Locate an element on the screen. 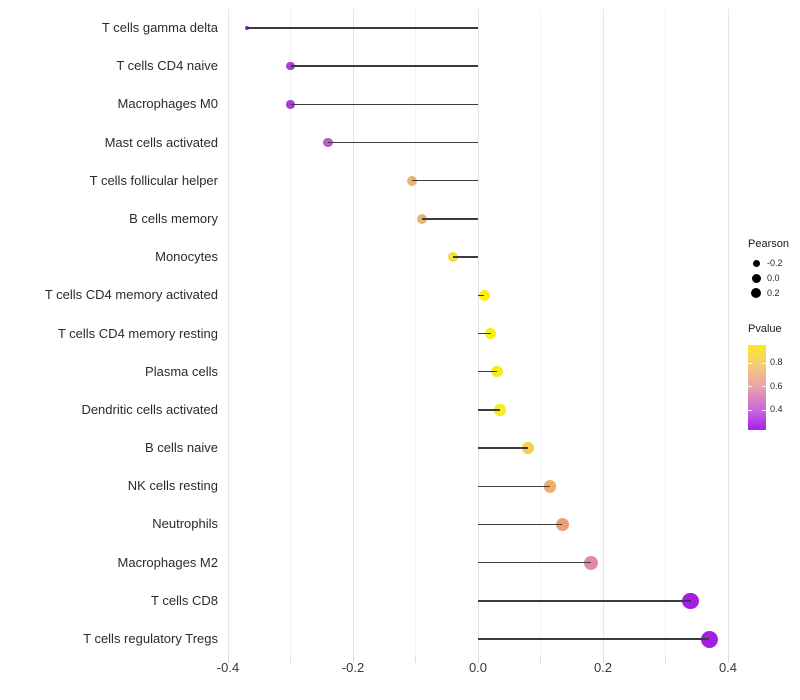 The width and height of the screenshot is (800, 700). legend-size-label: -0.2 is located at coordinates (775, 262).